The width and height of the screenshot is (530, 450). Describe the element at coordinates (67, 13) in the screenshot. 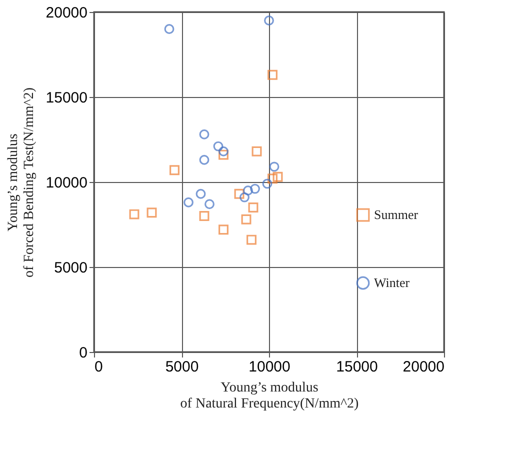

I see `y-tick-label: 20000` at that location.